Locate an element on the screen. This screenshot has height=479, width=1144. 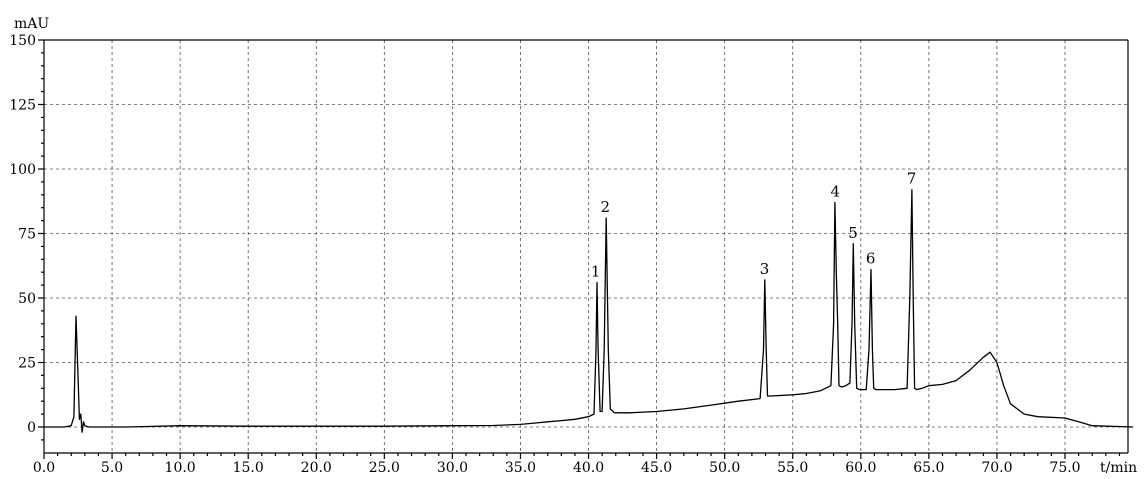
x-tick-label: 55.0 is located at coordinates (792, 468).